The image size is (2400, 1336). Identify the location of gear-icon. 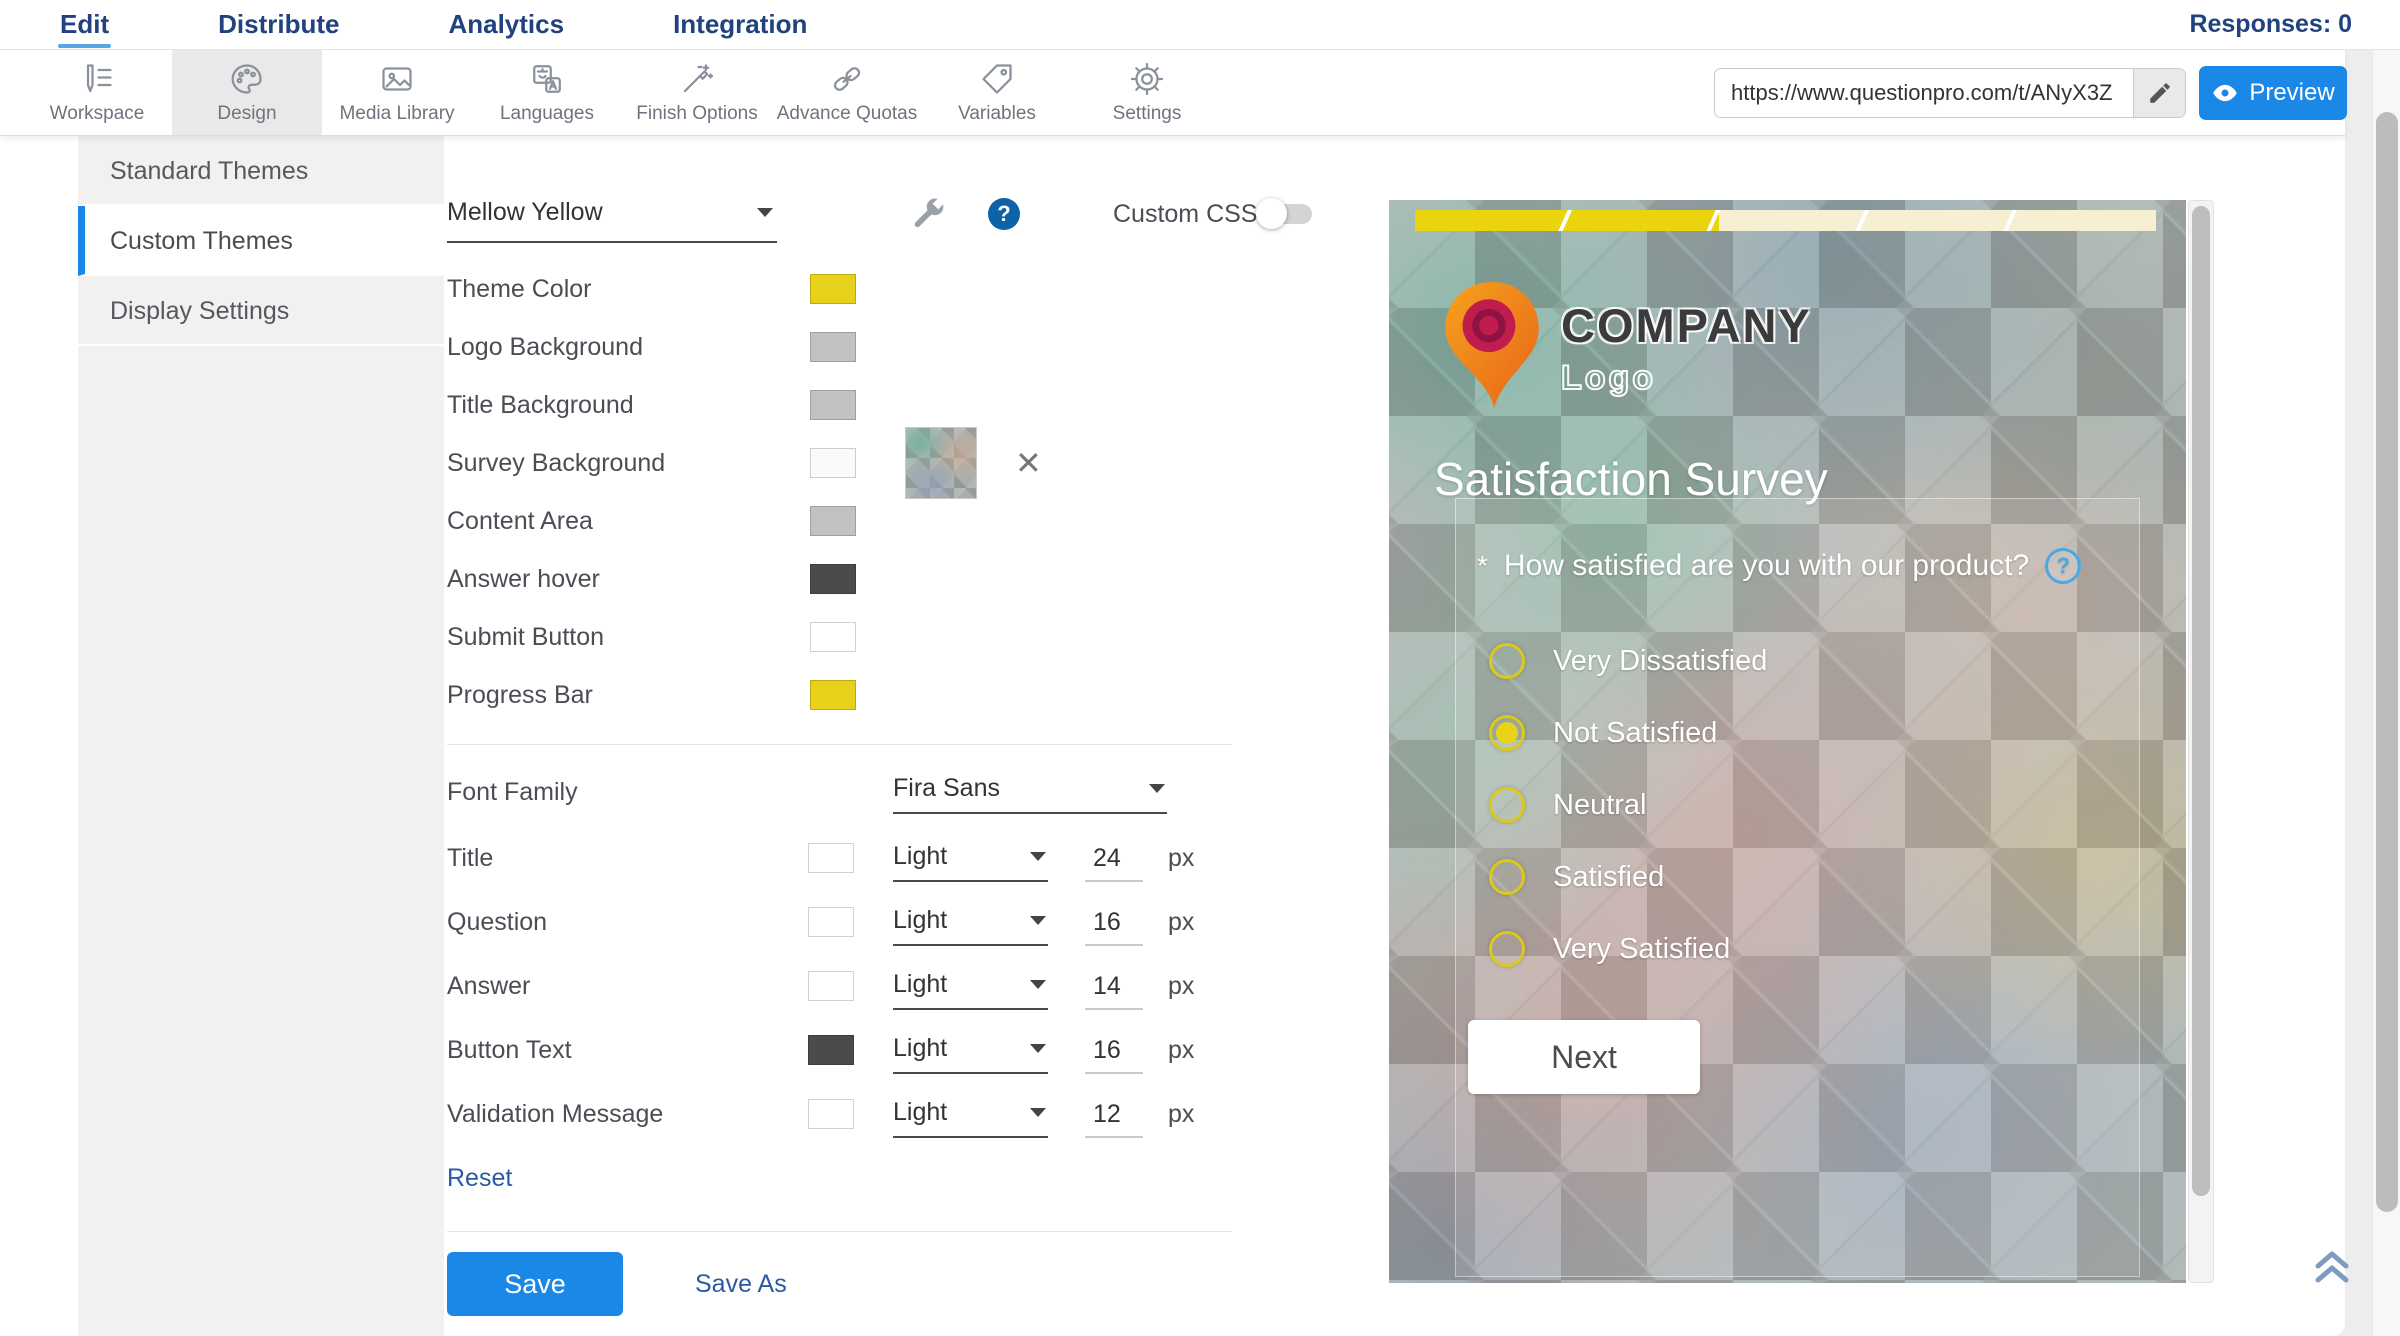
(1147, 78).